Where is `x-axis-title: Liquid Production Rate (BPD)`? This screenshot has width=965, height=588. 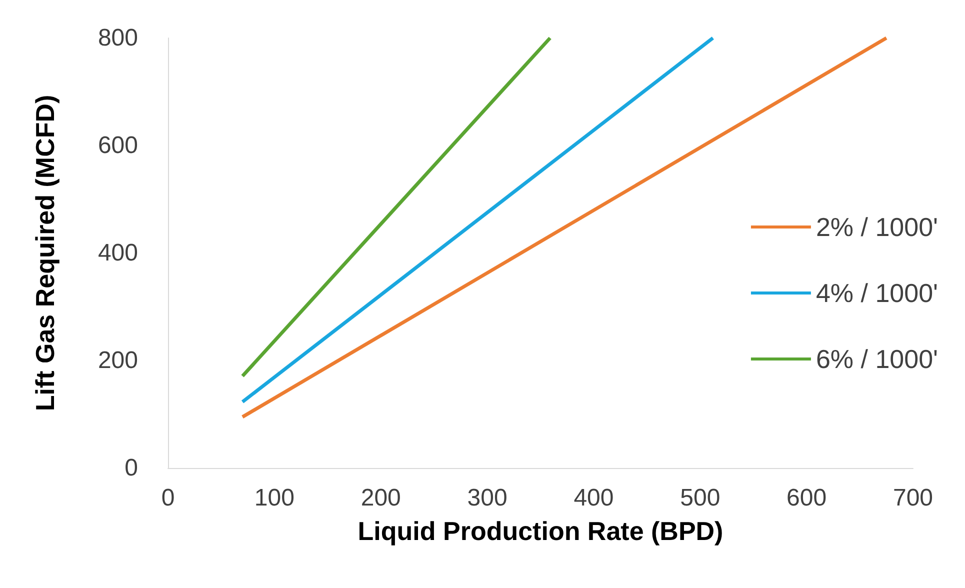 x-axis-title: Liquid Production Rate (BPD) is located at coordinates (541, 531).